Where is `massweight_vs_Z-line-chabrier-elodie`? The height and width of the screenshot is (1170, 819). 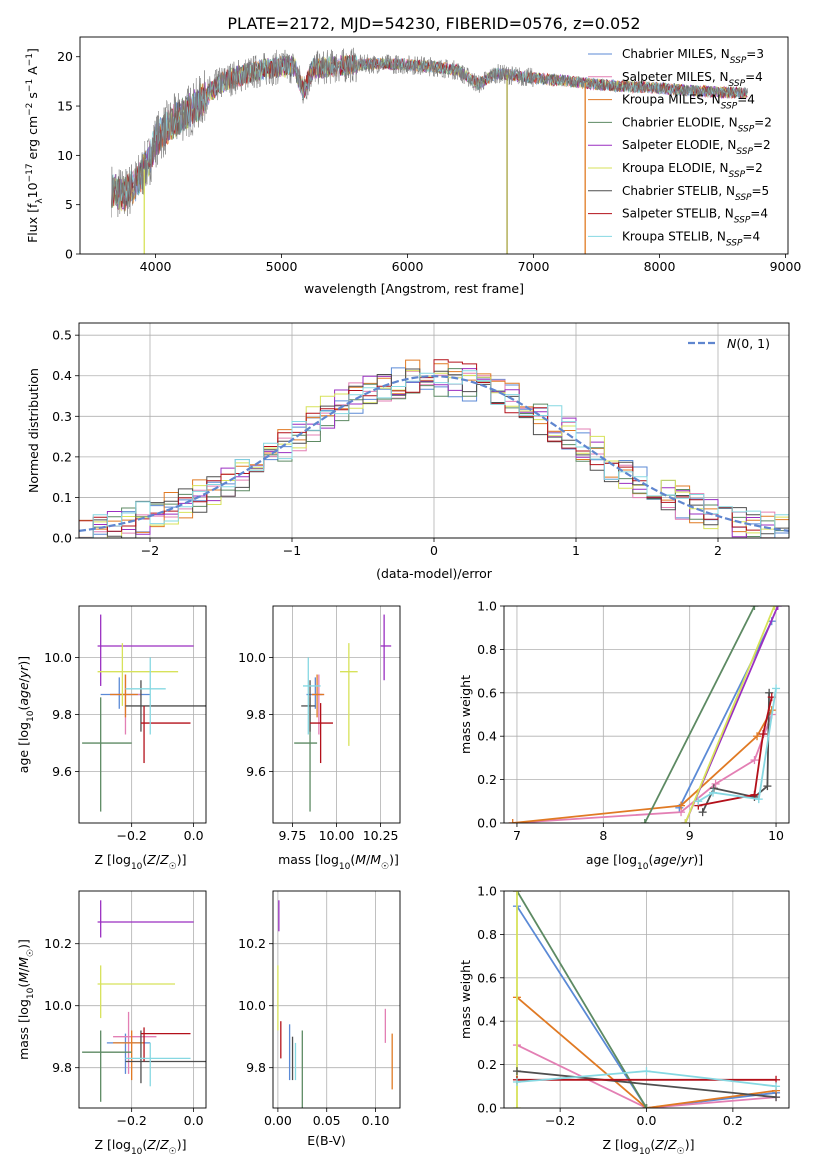
massweight_vs_Z-line-chabrier-elodie is located at coordinates (582, 999).